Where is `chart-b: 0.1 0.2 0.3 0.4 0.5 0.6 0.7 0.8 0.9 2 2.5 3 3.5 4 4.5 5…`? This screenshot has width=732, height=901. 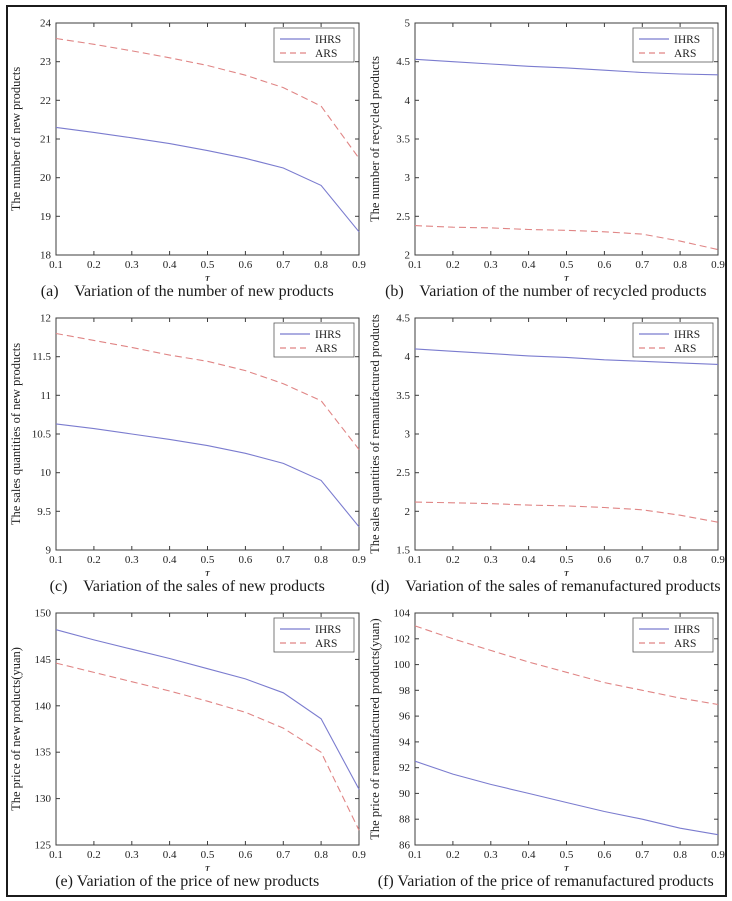
chart-b: 0.1 0.2 0.3 0.4 0.5 0.6 0.7 0.8 0.9 2 2.5 3 3.5 4 4.5 5… is located at coordinates (546, 148).